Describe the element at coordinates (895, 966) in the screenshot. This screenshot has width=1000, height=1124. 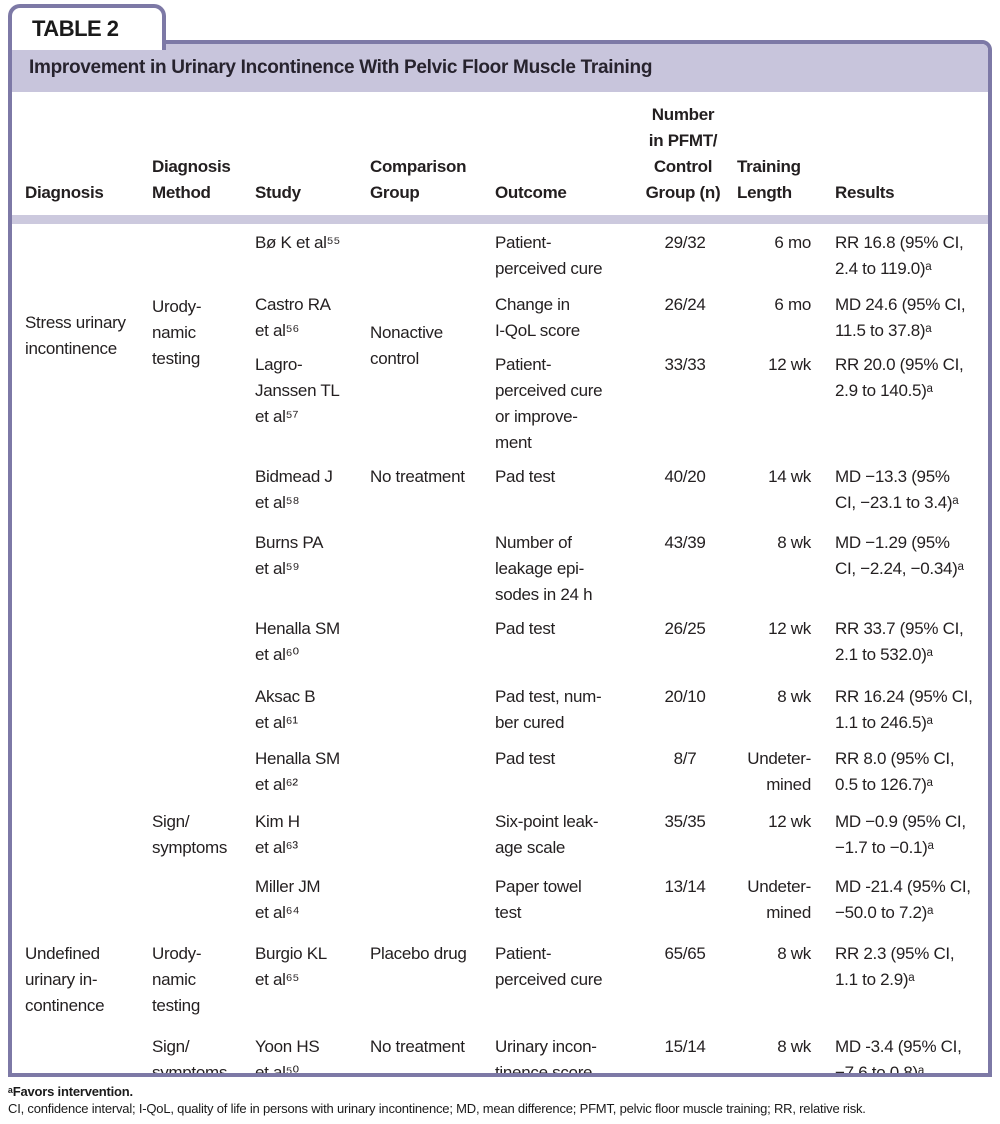
I see `cell-results: RR 2.3 (95% CI, 1.1 to 2.9)ᵃ` at that location.